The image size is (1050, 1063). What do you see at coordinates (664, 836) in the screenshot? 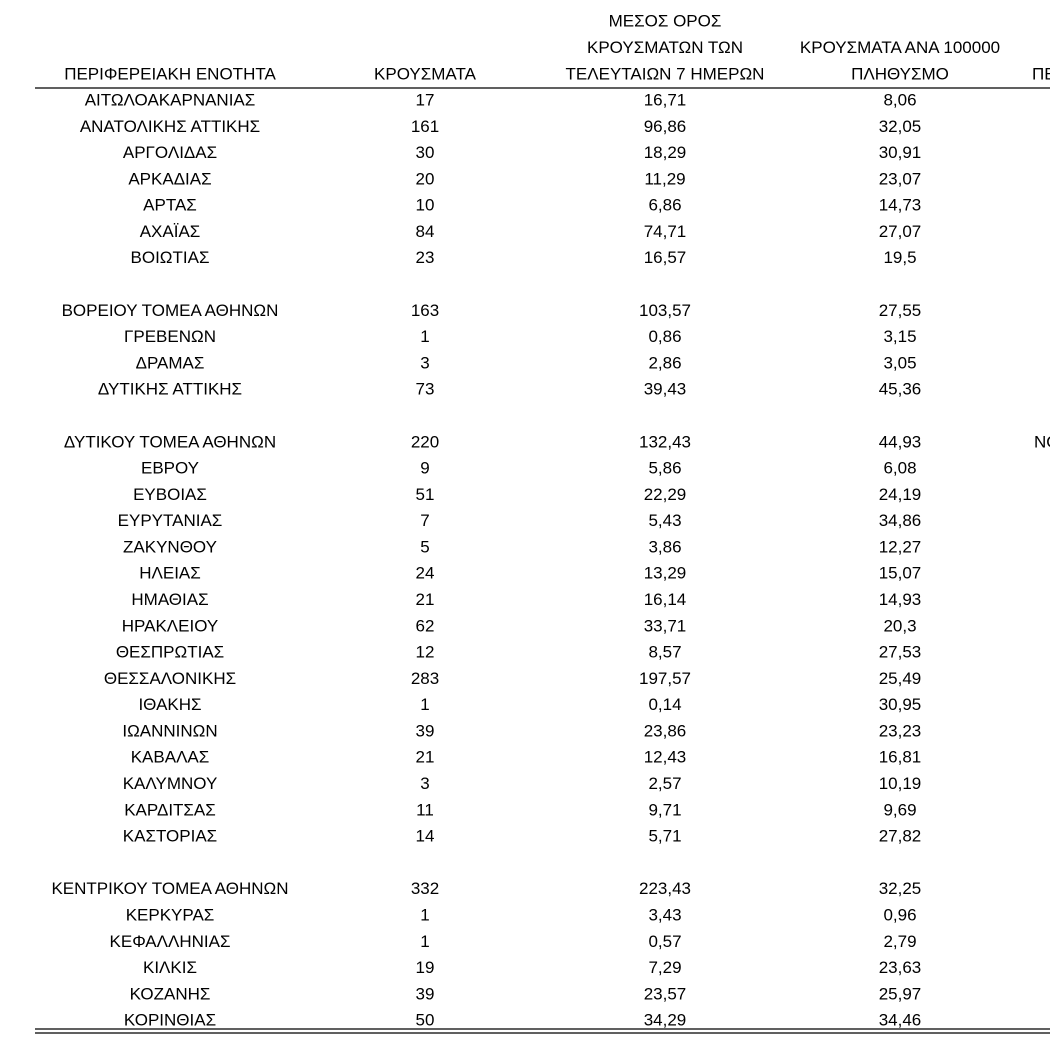
I see `cell: 5,71` at bounding box center [664, 836].